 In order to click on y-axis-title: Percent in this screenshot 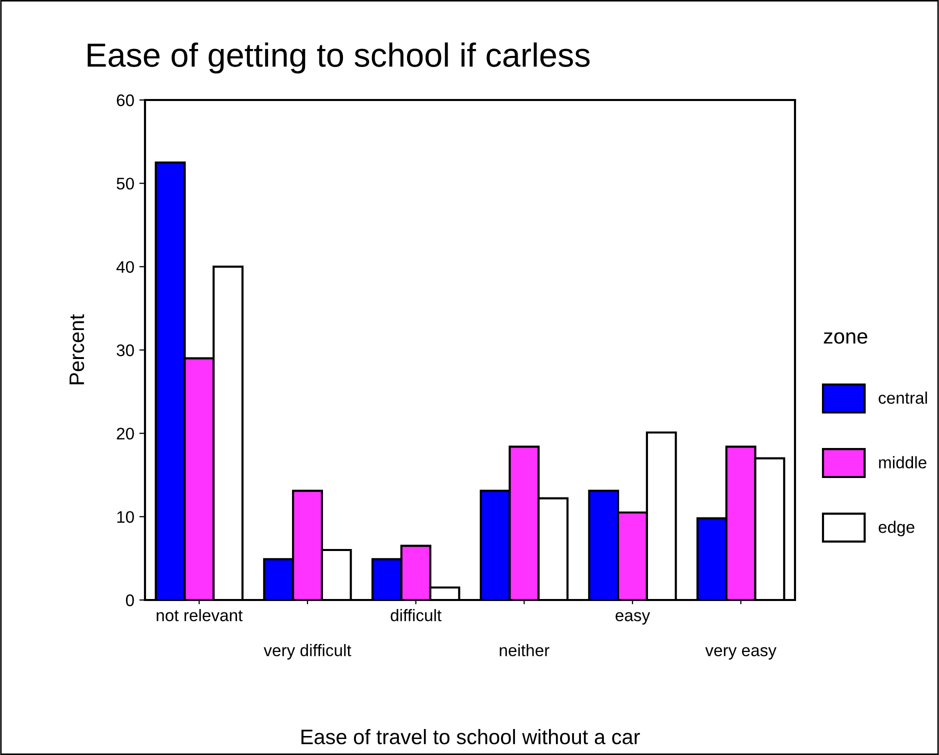, I will do `click(77, 349)`.